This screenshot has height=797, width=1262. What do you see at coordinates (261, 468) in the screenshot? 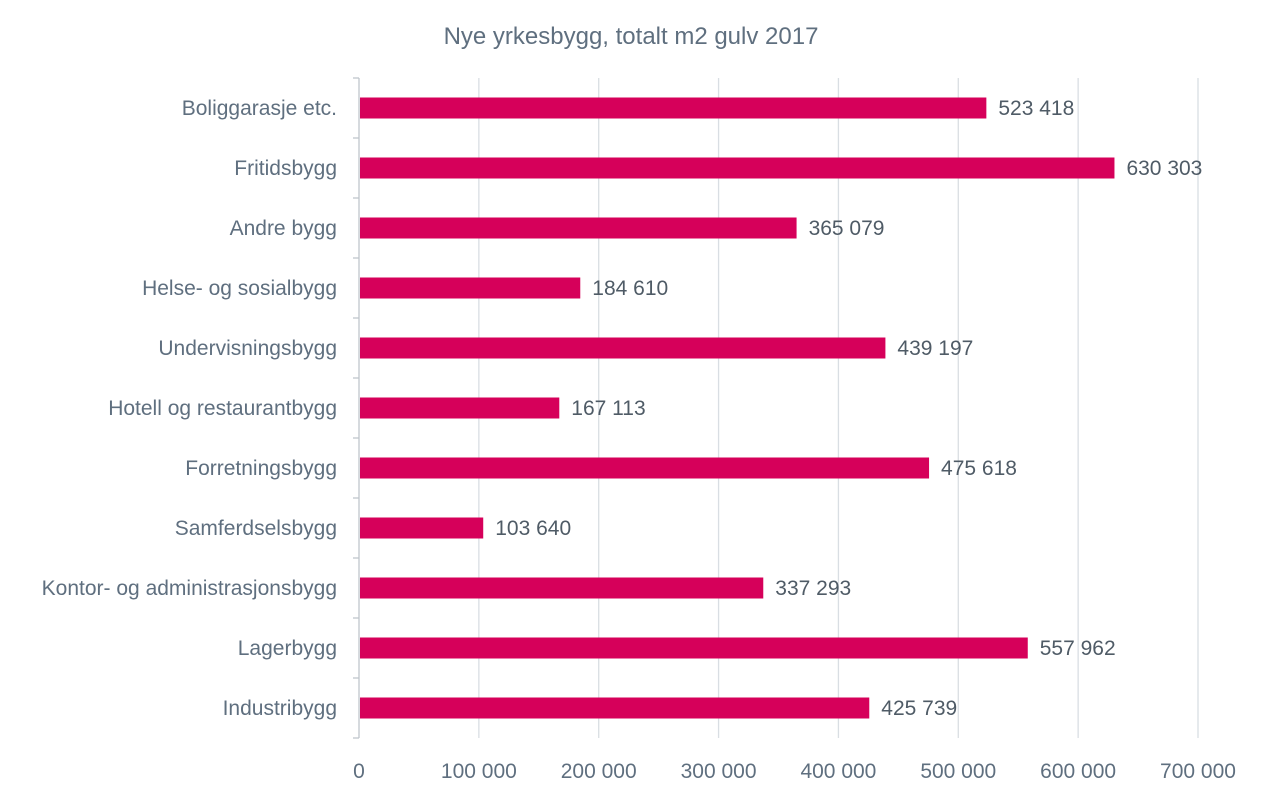
I see `category-label: Forretningsbygg` at bounding box center [261, 468].